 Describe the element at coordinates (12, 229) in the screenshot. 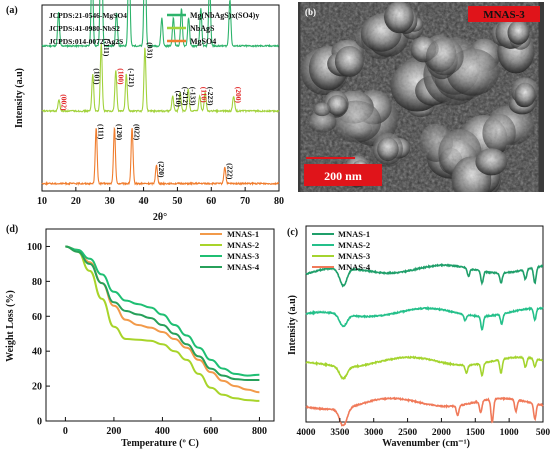

I see `panel-d-label: (d)` at that location.